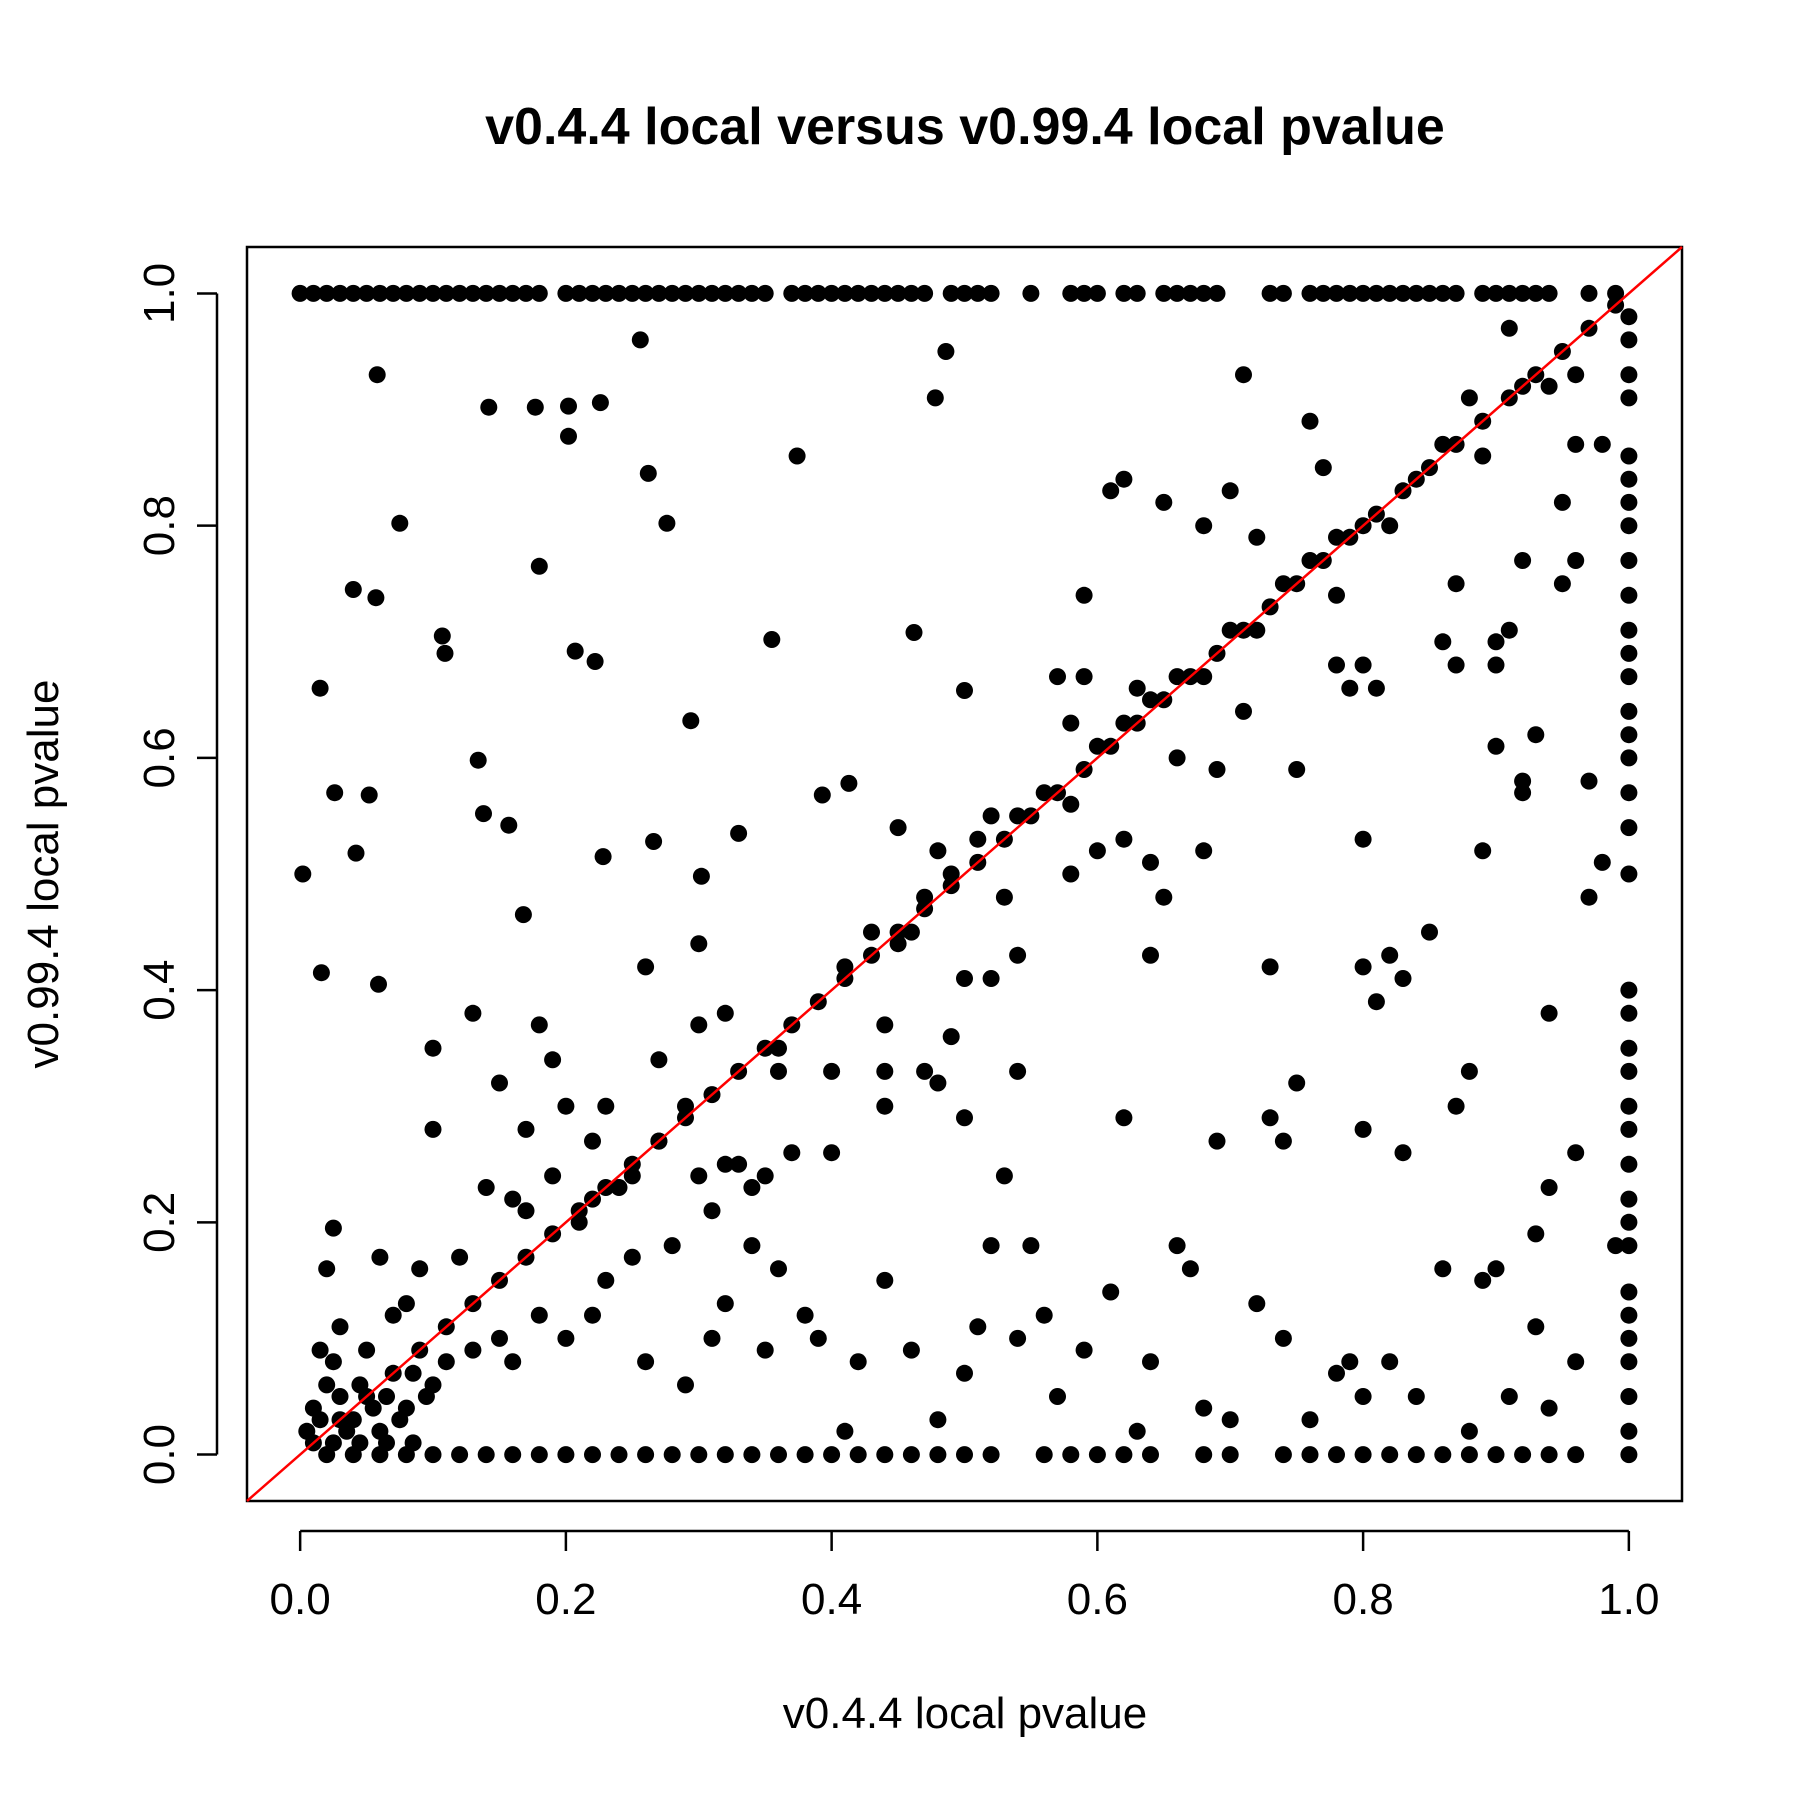  Describe the element at coordinates (831, 1599) in the screenshot. I see `x-tick-label: 0.4` at that location.